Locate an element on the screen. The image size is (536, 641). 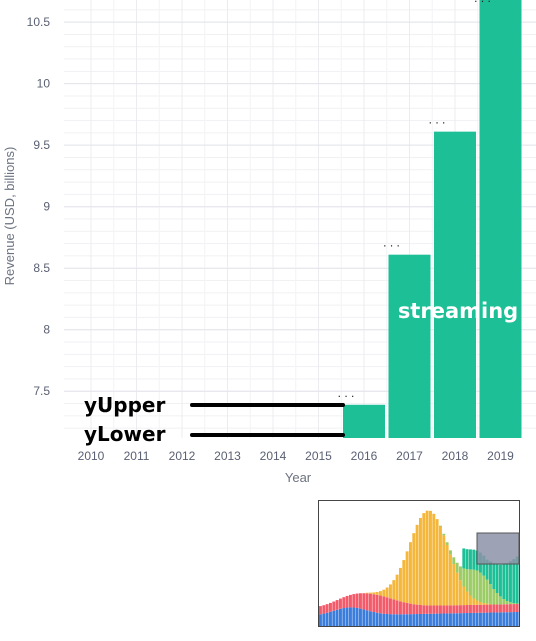
x-tick-label: 2016 is located at coordinates (364, 456).